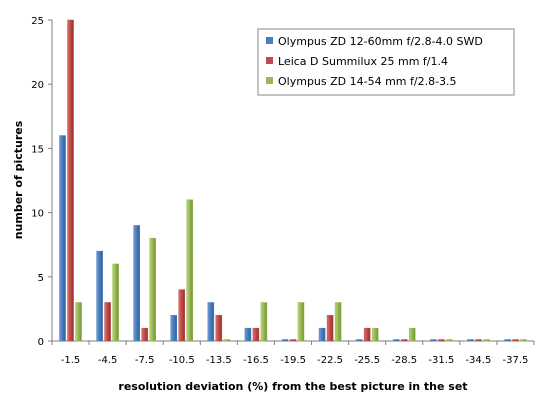 The width and height of the screenshot is (550, 408). What do you see at coordinates (219, 360) in the screenshot?
I see `x-tick-label: -13.5` at bounding box center [219, 360].